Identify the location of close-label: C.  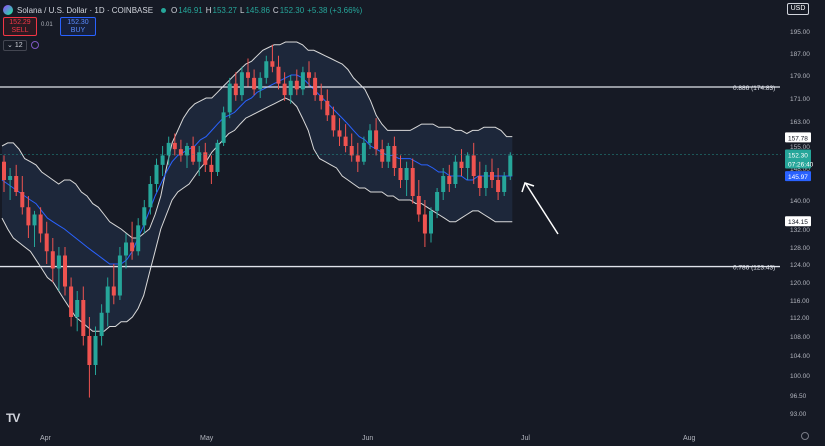
(275, 10).